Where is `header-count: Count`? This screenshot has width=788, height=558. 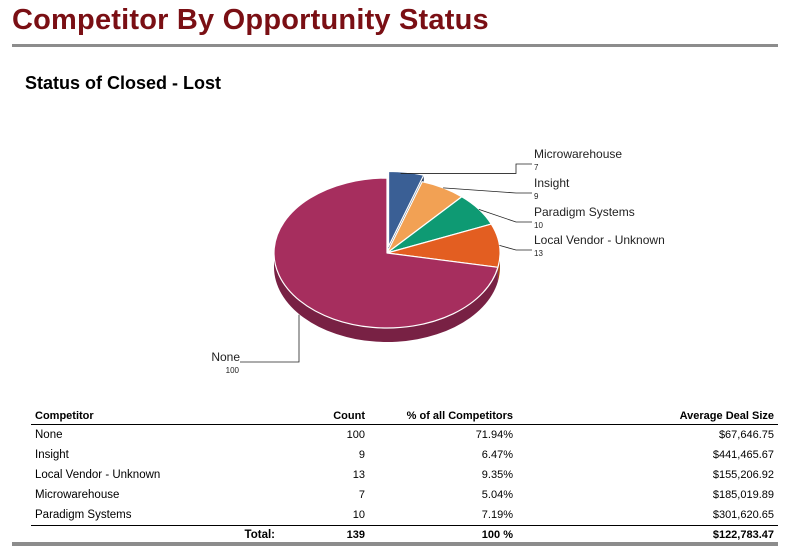
header-count: Count is located at coordinates (324, 416).